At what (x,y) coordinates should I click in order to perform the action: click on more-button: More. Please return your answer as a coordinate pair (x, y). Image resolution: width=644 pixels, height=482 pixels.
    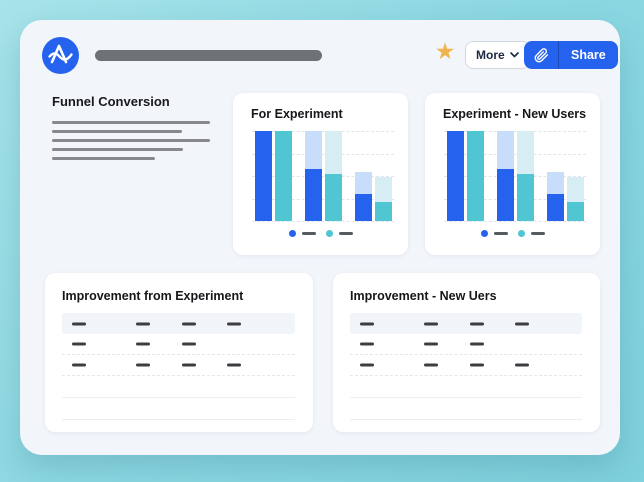
    Looking at the image, I should click on (497, 55).